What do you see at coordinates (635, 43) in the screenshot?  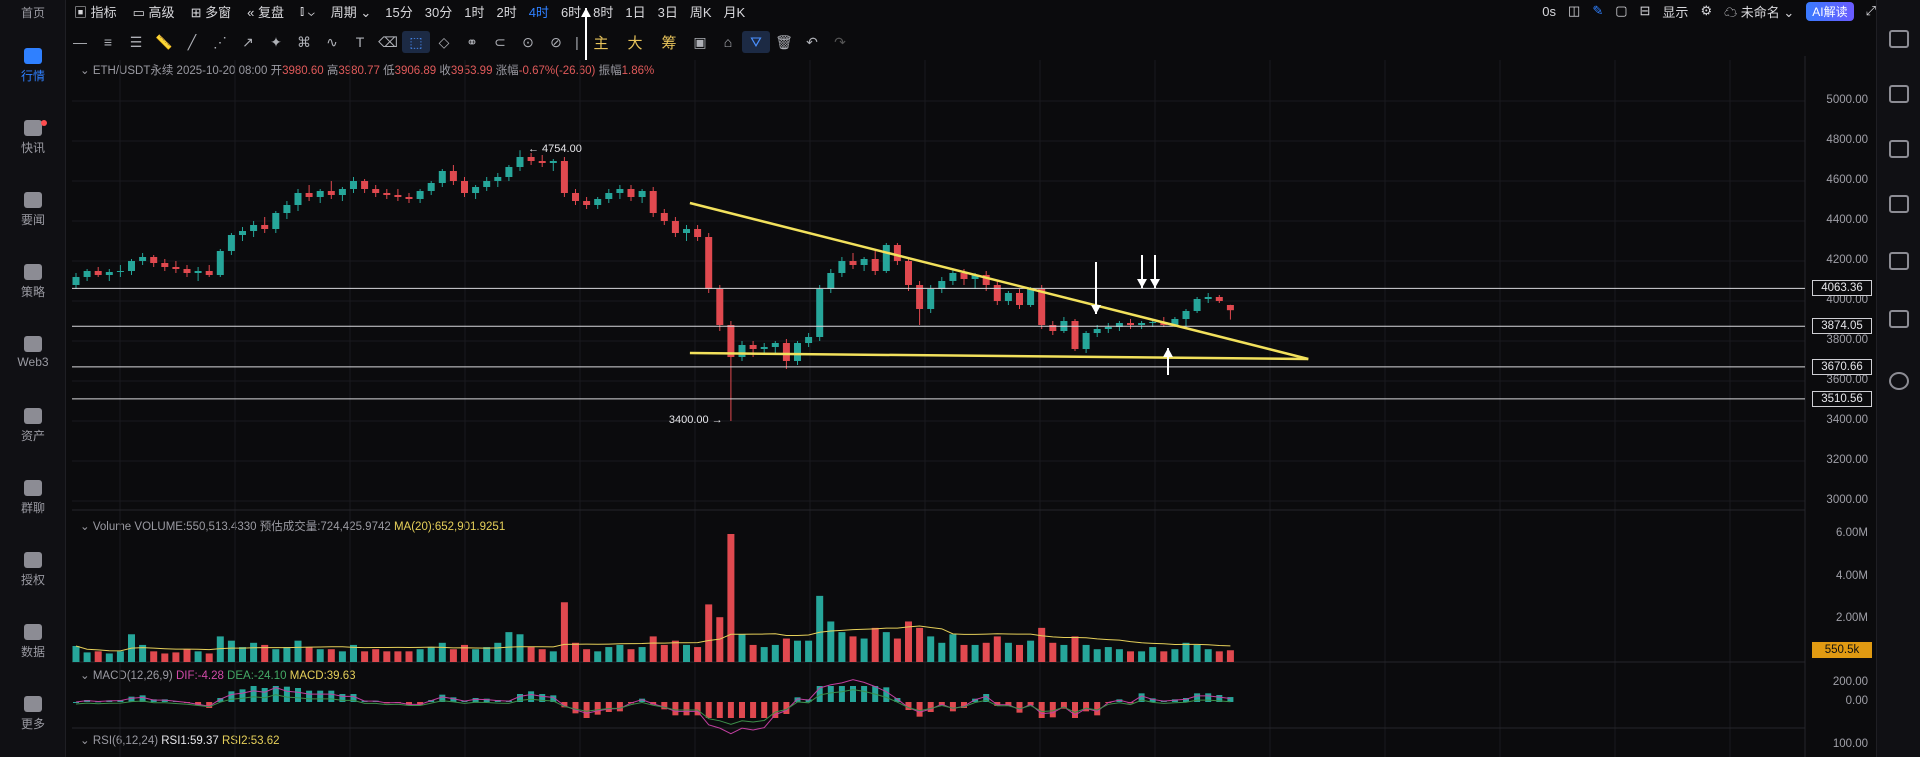 I see `big-tool: 大` at bounding box center [635, 43].